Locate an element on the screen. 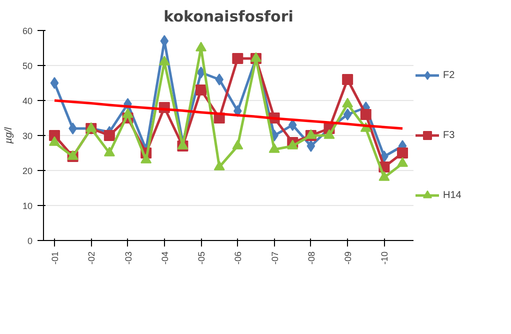 Image resolution: width=511 pixels, height=334 pixels. y-tick-label: 60 is located at coordinates (27, 31).